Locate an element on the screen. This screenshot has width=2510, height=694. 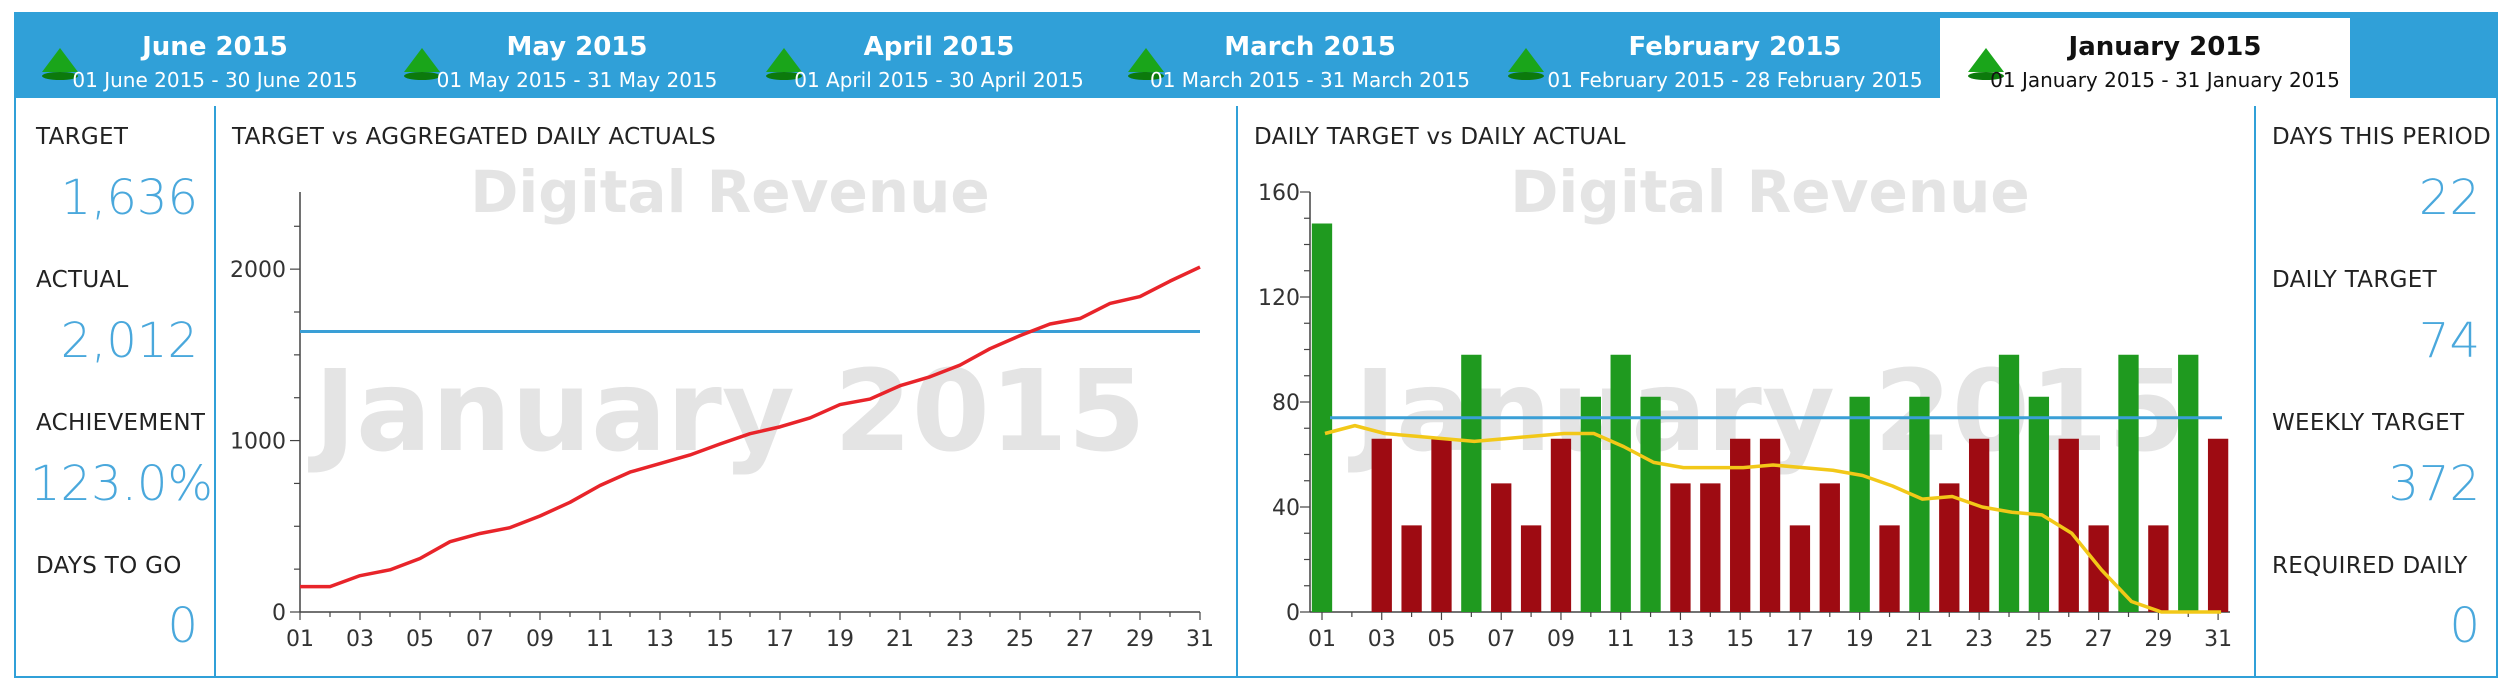
x-tick-label: 11 is located at coordinates (600, 639).